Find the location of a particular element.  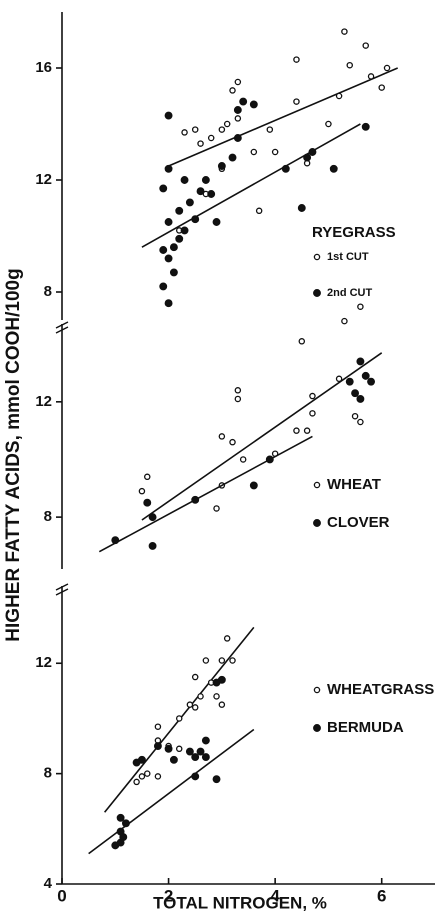

legend-label: 1st CUT is located at coordinates (348, 257).